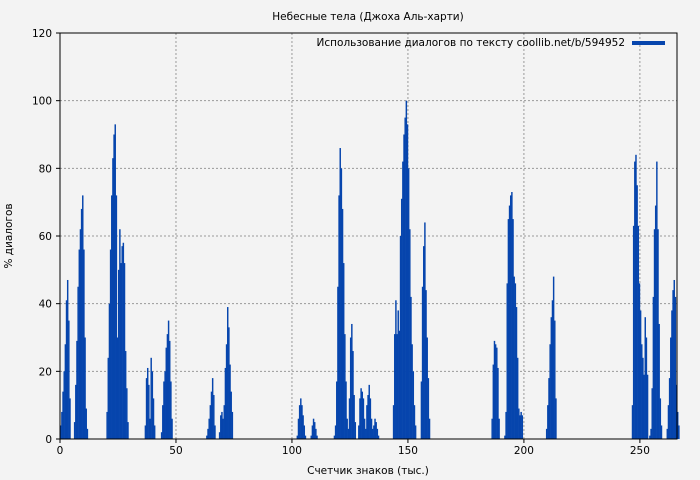 The height and width of the screenshot is (480, 700). What do you see at coordinates (48, 440) in the screenshot?
I see `y-tick-label: 0` at bounding box center [48, 440].